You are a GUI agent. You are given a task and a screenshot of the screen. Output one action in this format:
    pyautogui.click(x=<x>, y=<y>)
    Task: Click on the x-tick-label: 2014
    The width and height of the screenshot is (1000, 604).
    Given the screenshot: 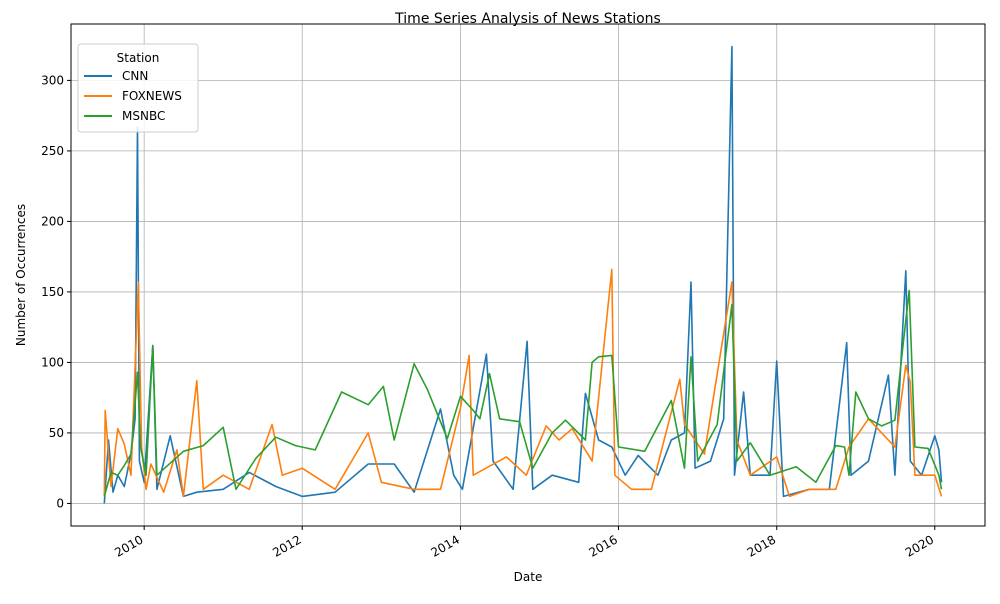 What is the action you would take?
    pyautogui.click(x=445, y=545)
    